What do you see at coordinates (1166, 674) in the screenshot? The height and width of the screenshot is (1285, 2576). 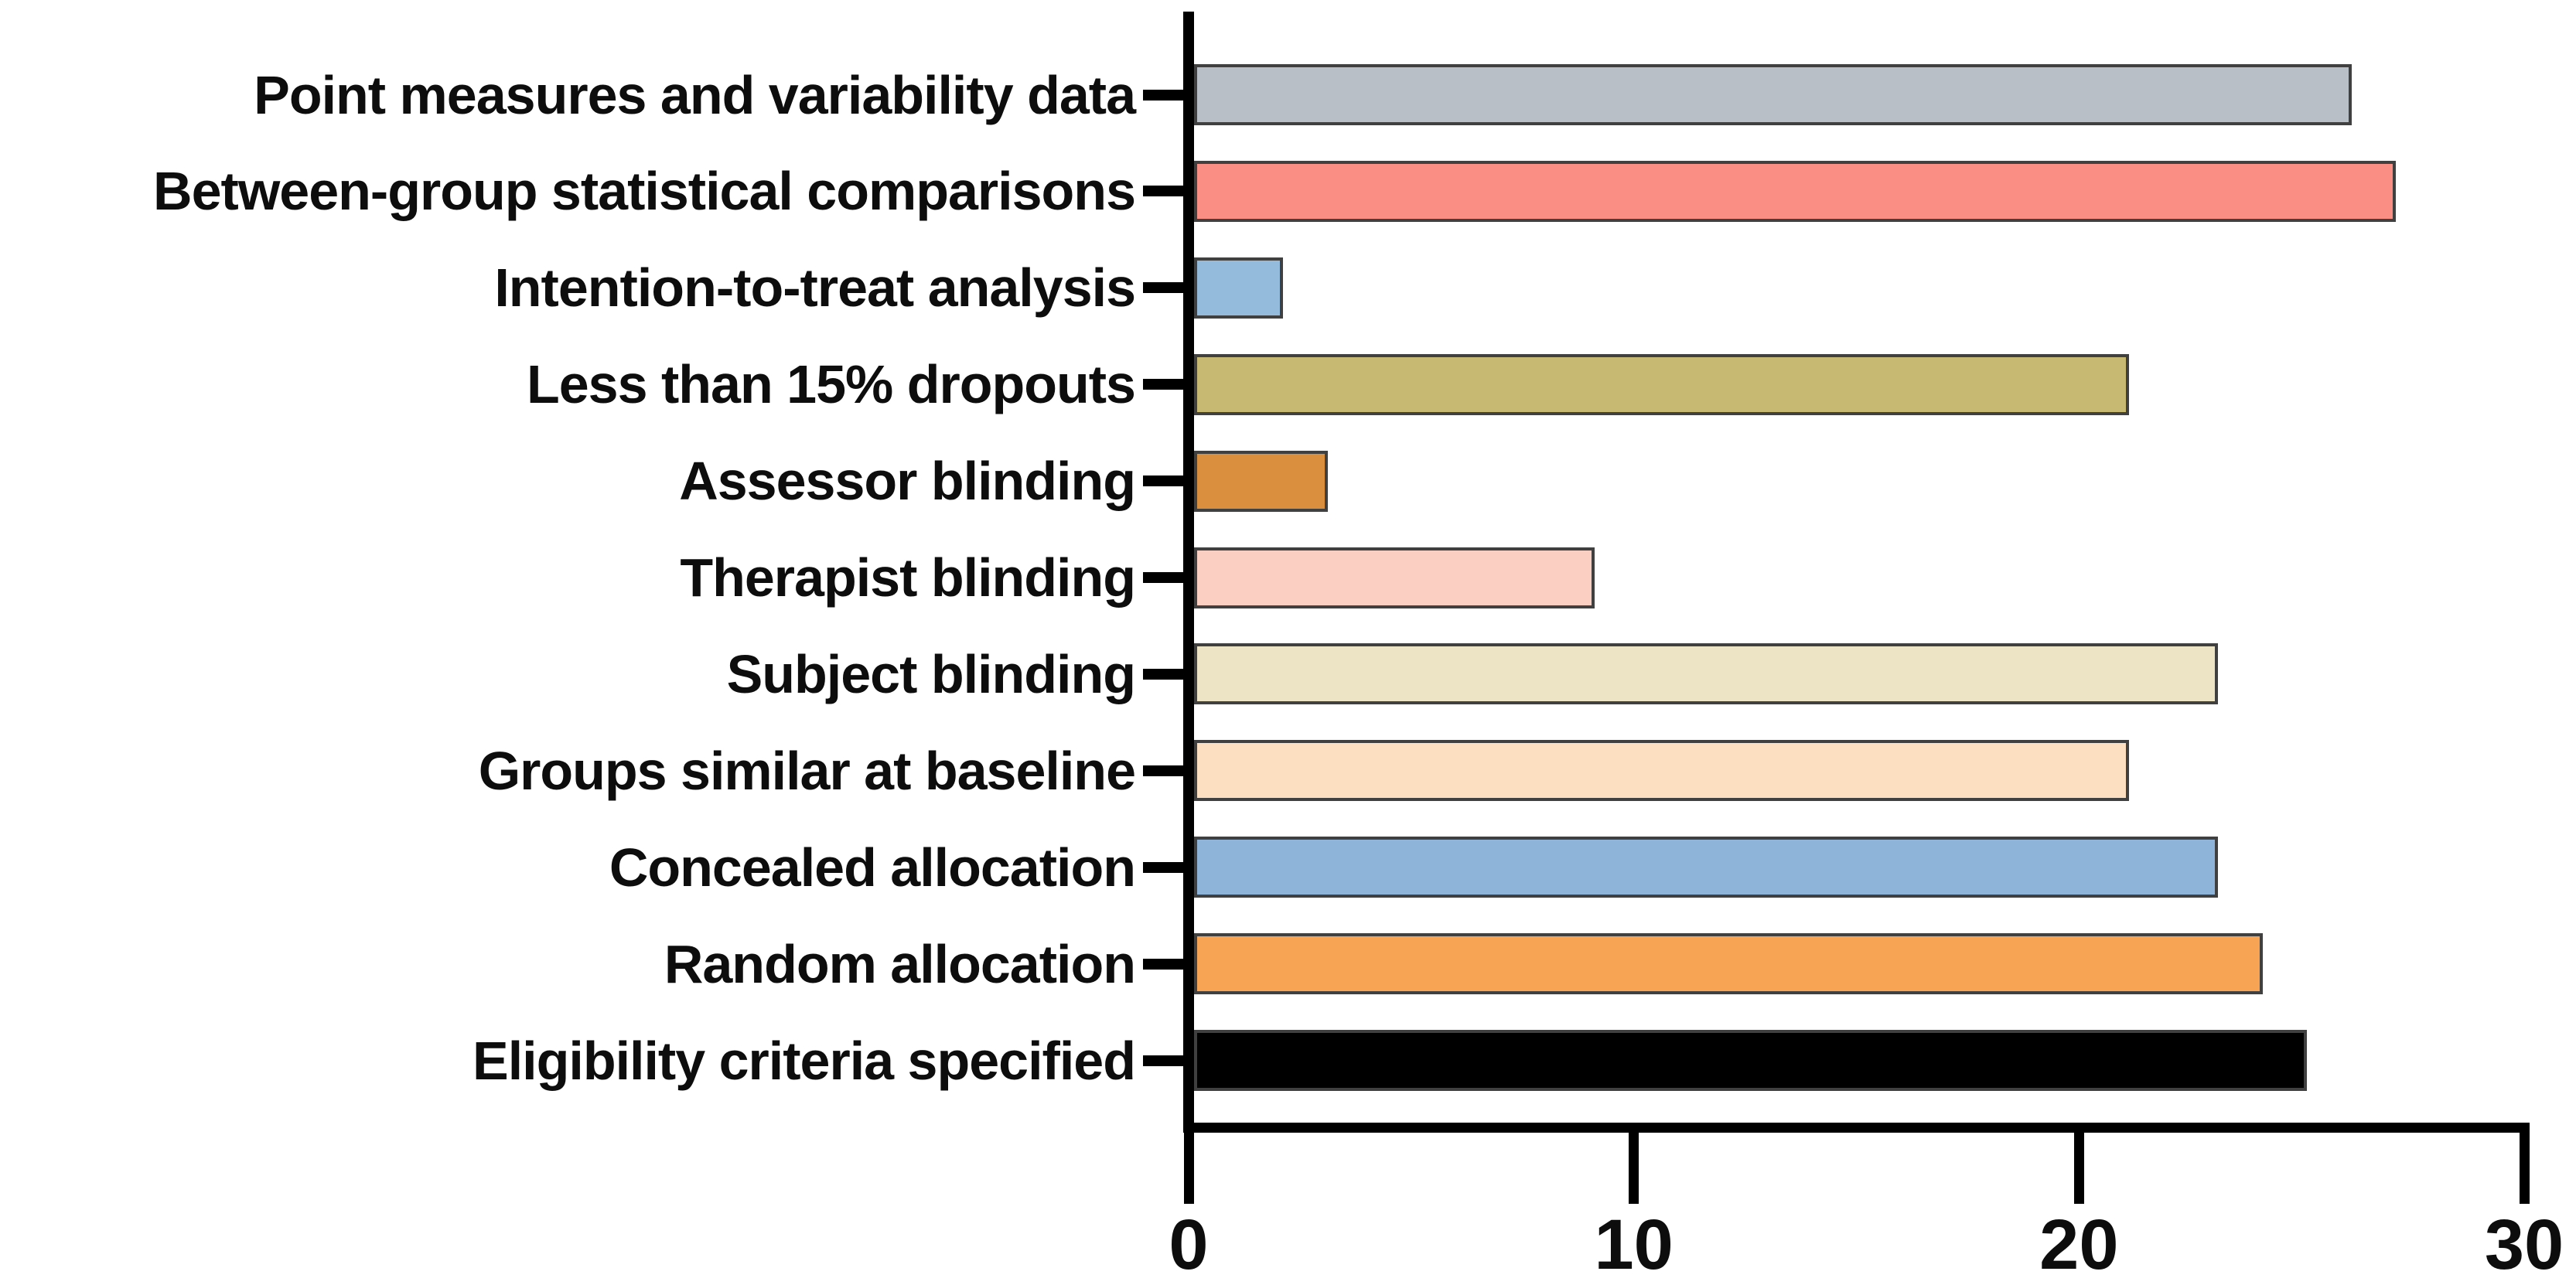 I see `label-tick-subject-blinding` at bounding box center [1166, 674].